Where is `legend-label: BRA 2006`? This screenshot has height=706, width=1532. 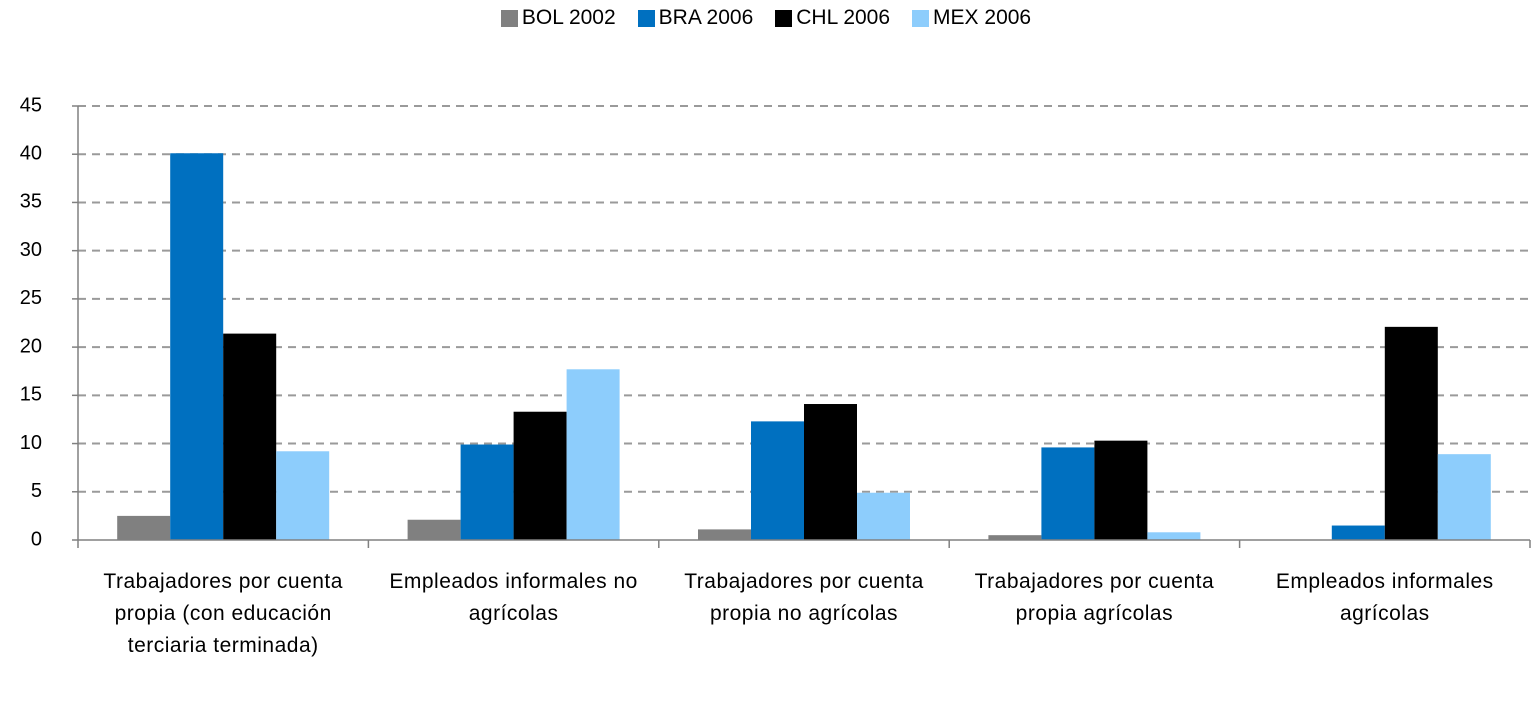 legend-label: BRA 2006 is located at coordinates (706, 17).